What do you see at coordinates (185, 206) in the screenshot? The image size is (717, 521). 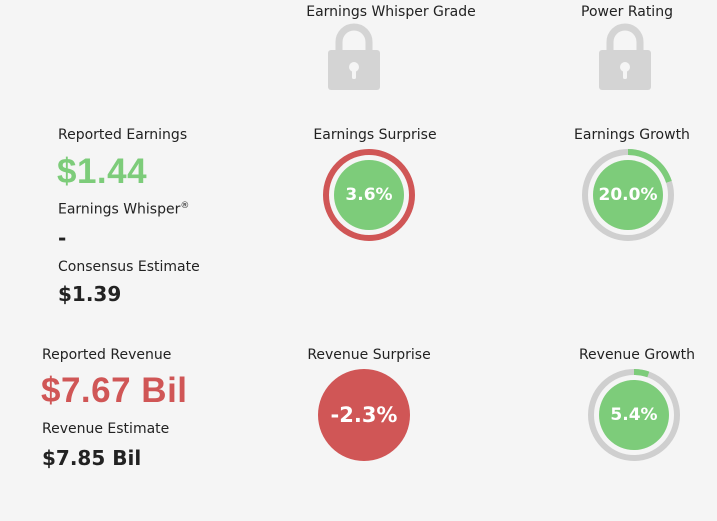 I see `registered-mark: ®` at bounding box center [185, 206].